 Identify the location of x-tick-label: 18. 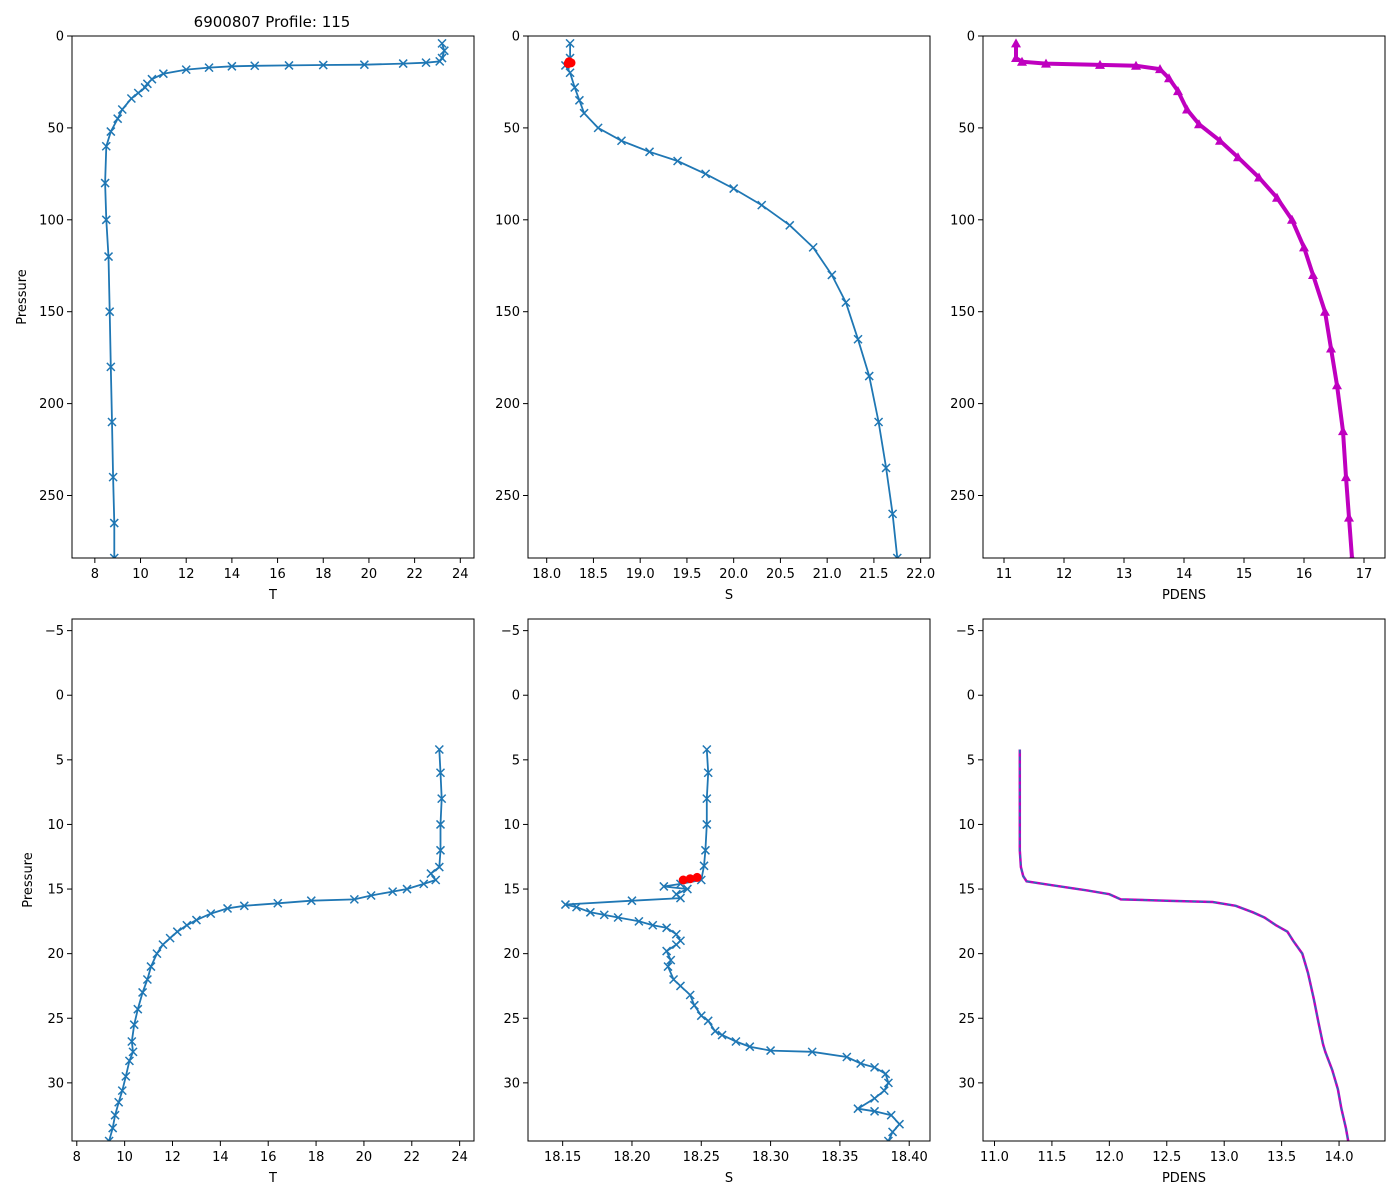
(323, 574).